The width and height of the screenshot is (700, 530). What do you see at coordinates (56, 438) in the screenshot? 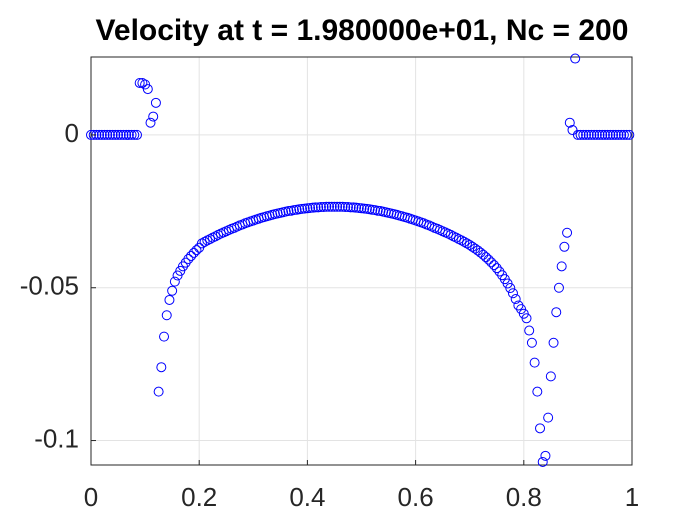
I see `y-tick-label: -0.1` at bounding box center [56, 438].